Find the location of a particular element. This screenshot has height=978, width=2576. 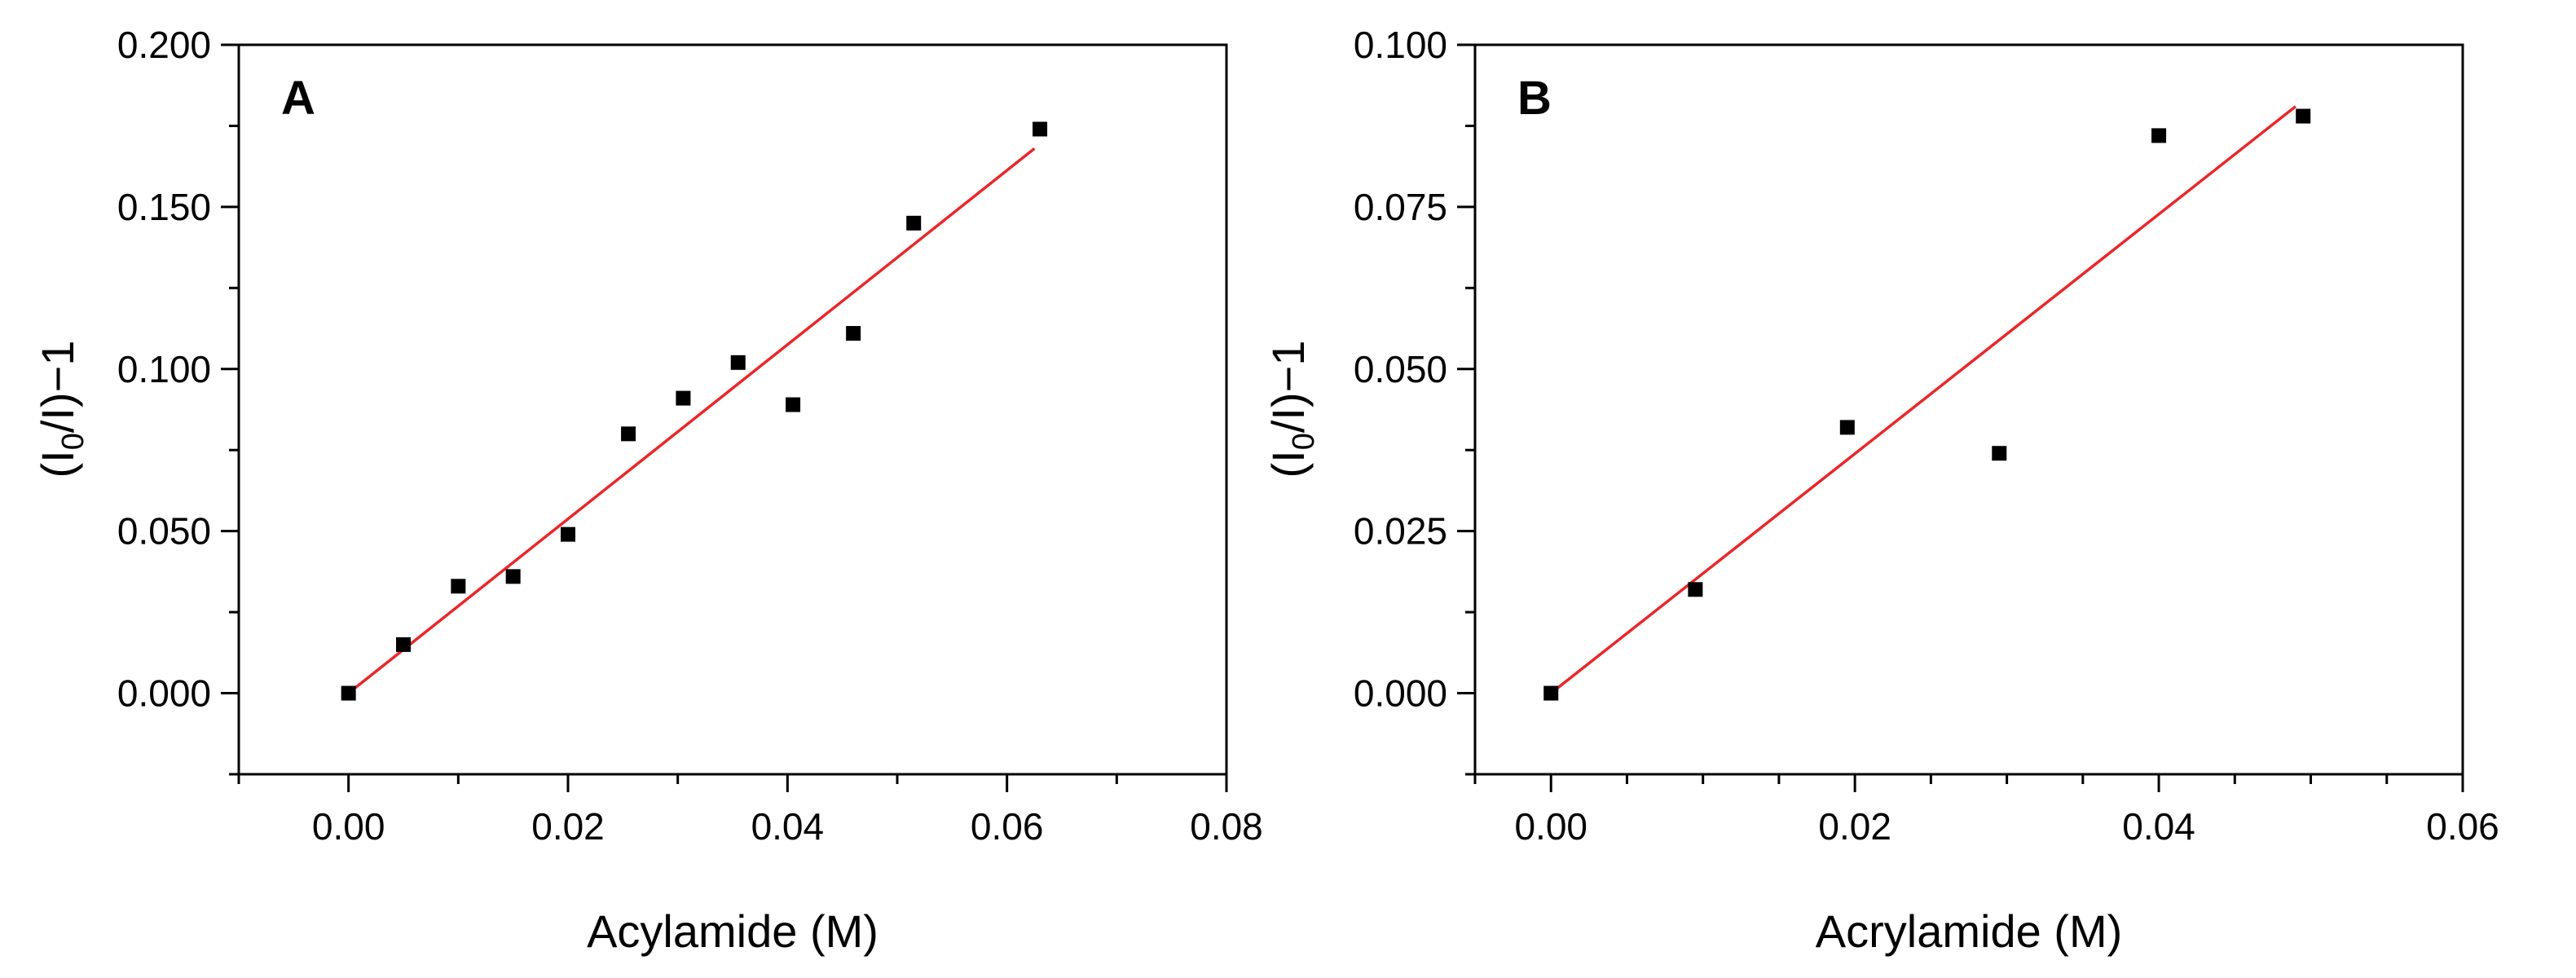

x-tick-label: 0.08 is located at coordinates (1226, 826).